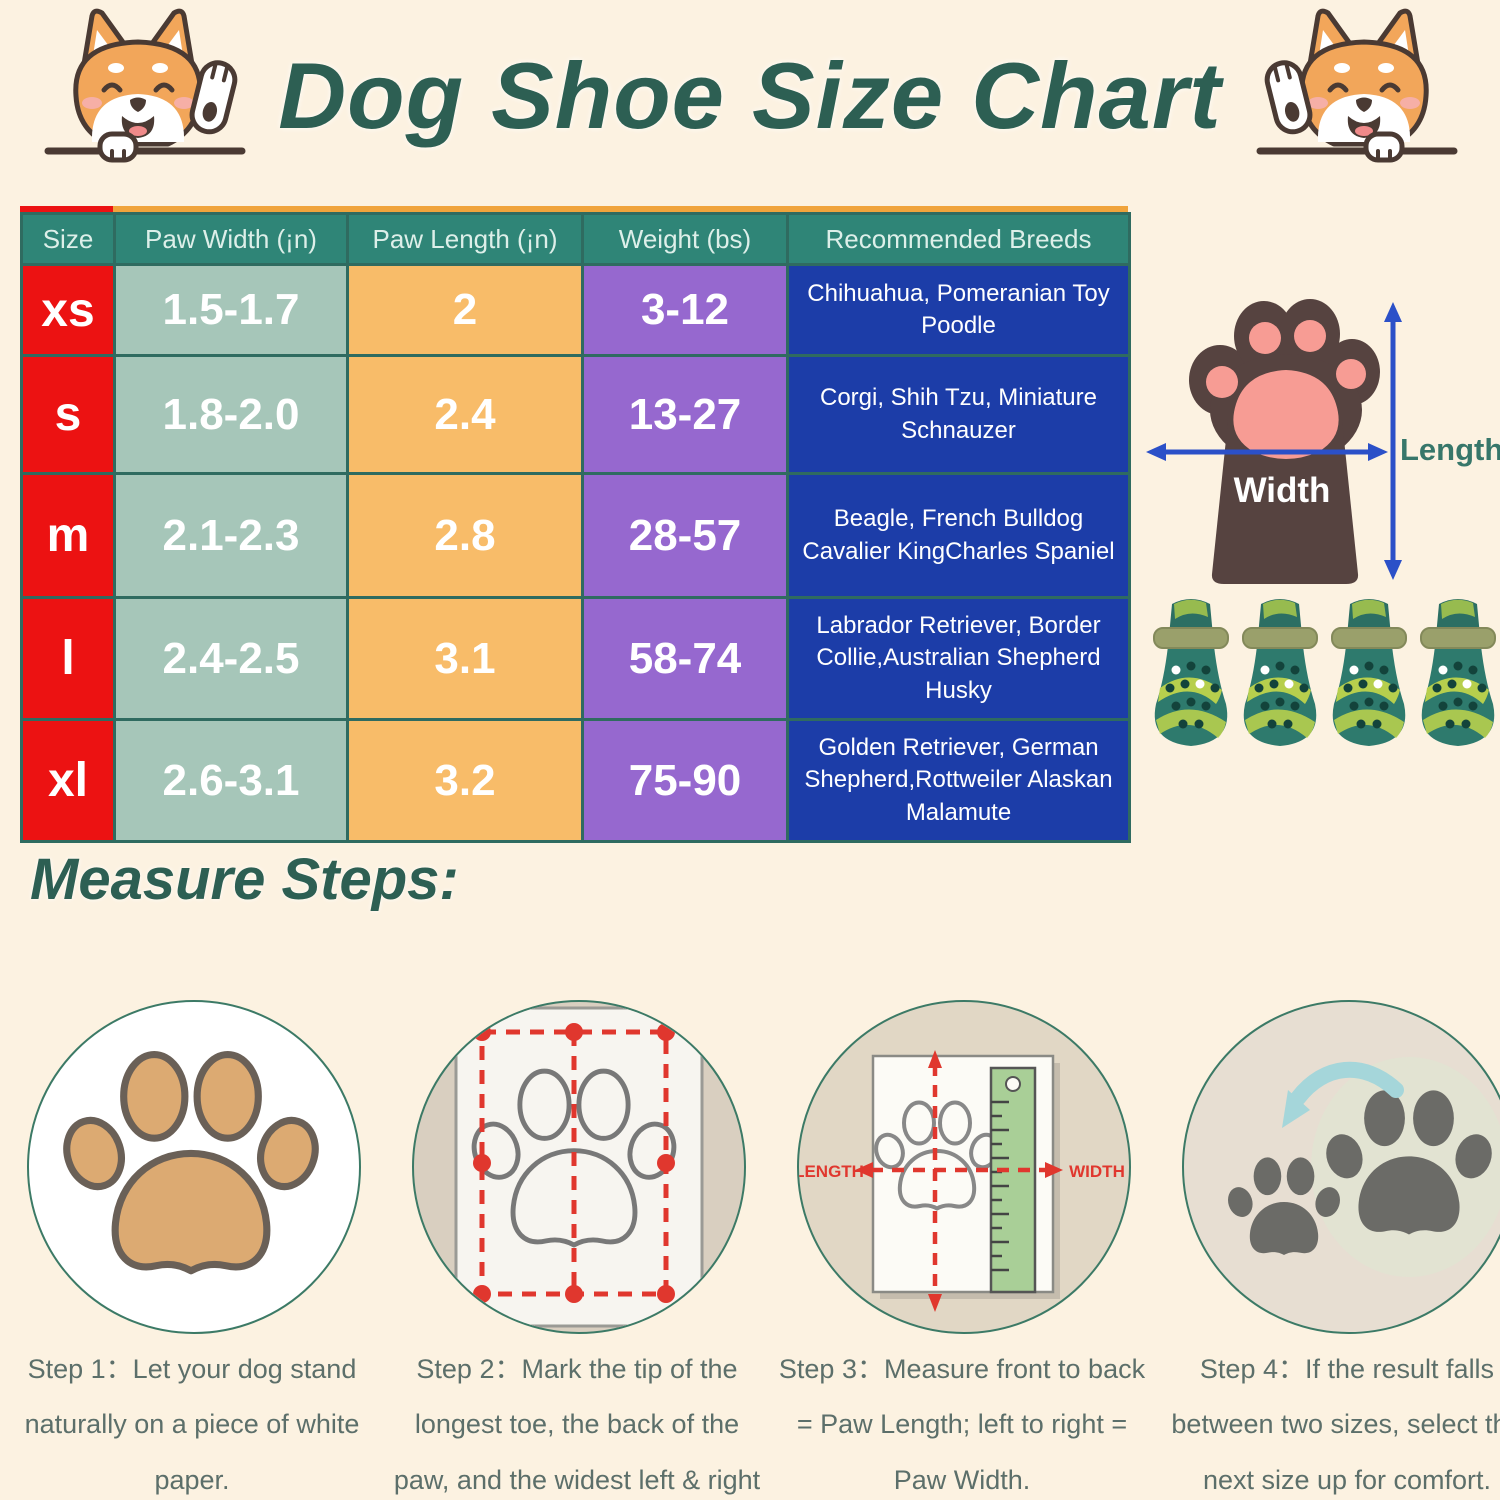 The image size is (1500, 1500). What do you see at coordinates (231, 239) in the screenshot?
I see `col-header-paw-width: Paw Width (¡n)` at bounding box center [231, 239].